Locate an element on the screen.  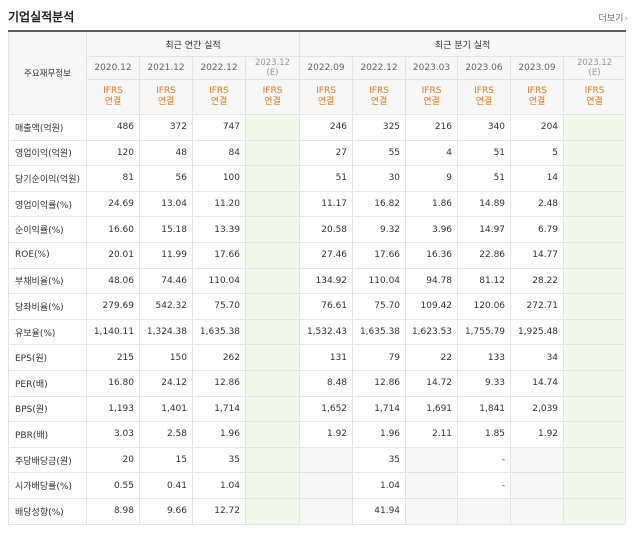
cell-value: 81 is located at coordinates (113, 178).